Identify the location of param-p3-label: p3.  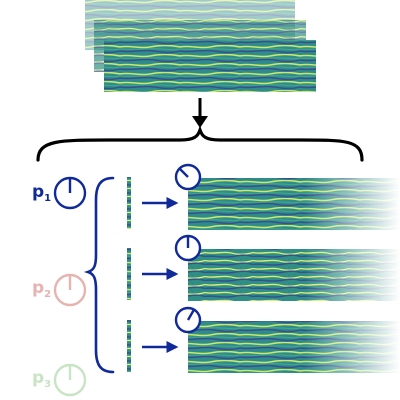
(41, 379).